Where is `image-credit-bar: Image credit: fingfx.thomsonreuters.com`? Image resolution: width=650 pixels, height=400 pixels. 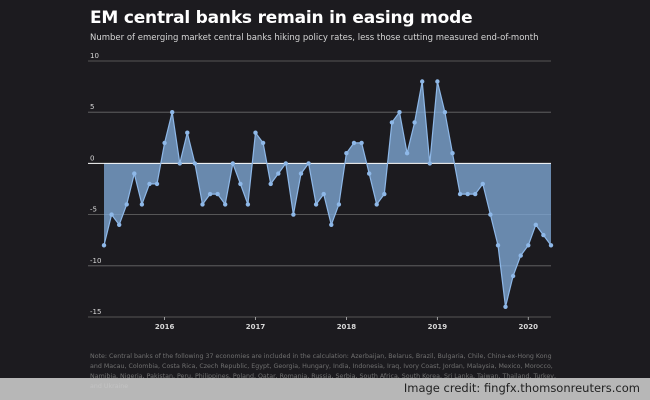
image-credit-bar: Image credit: fingfx.thomsonreuters.com is located at coordinates (325, 389).